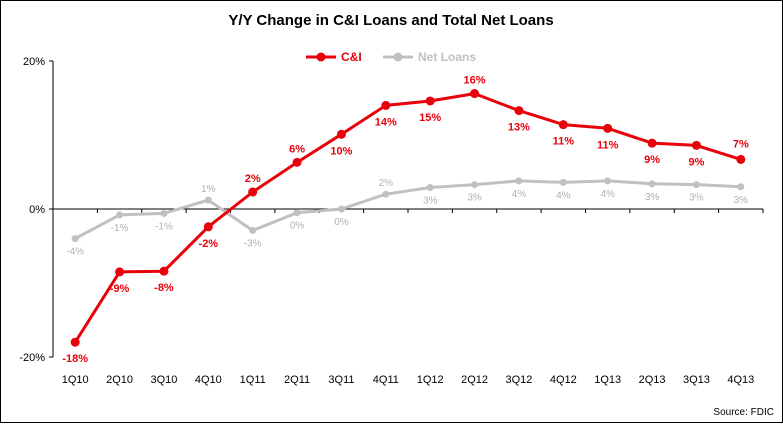 The image size is (783, 427). What do you see at coordinates (474, 380) in the screenshot?
I see `x-tick-label: 2Q12` at bounding box center [474, 380].